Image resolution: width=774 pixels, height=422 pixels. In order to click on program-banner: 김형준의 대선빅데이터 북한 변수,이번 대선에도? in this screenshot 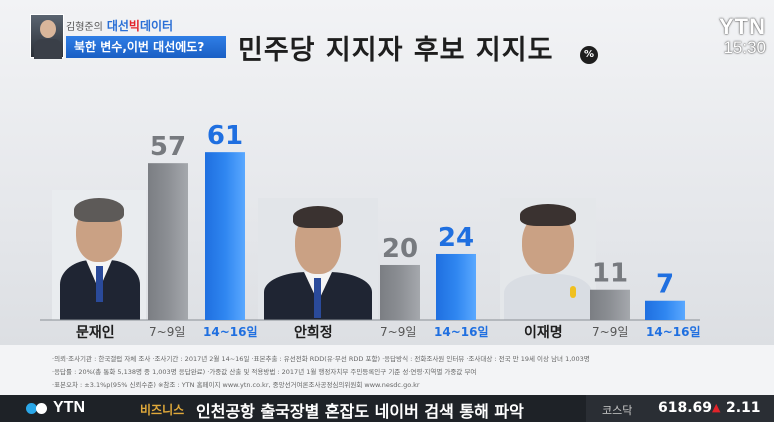, I will do `click(128, 38)`.